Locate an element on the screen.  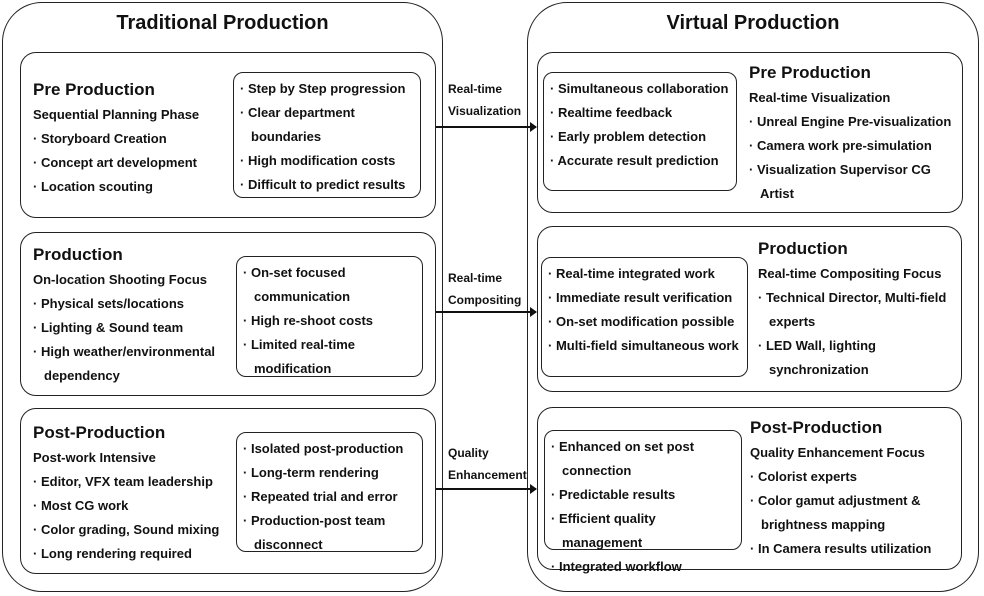
transition-label-enhancement: Quality Enhancement is located at coordinates (487, 464).